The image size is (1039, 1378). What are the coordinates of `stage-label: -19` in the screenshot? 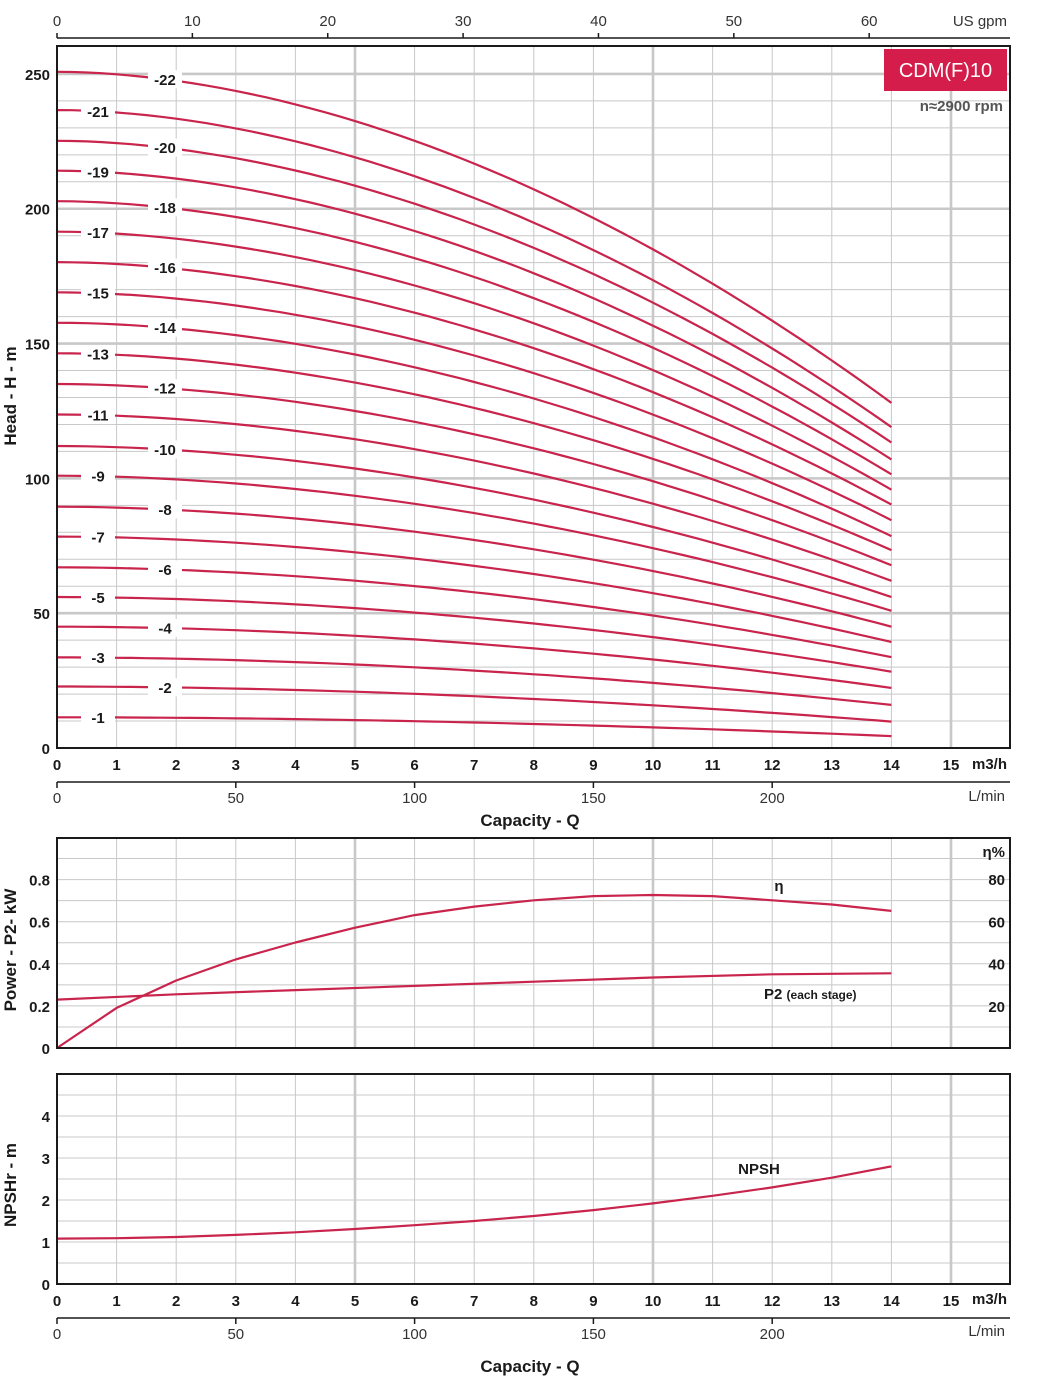 It's located at (98, 172).